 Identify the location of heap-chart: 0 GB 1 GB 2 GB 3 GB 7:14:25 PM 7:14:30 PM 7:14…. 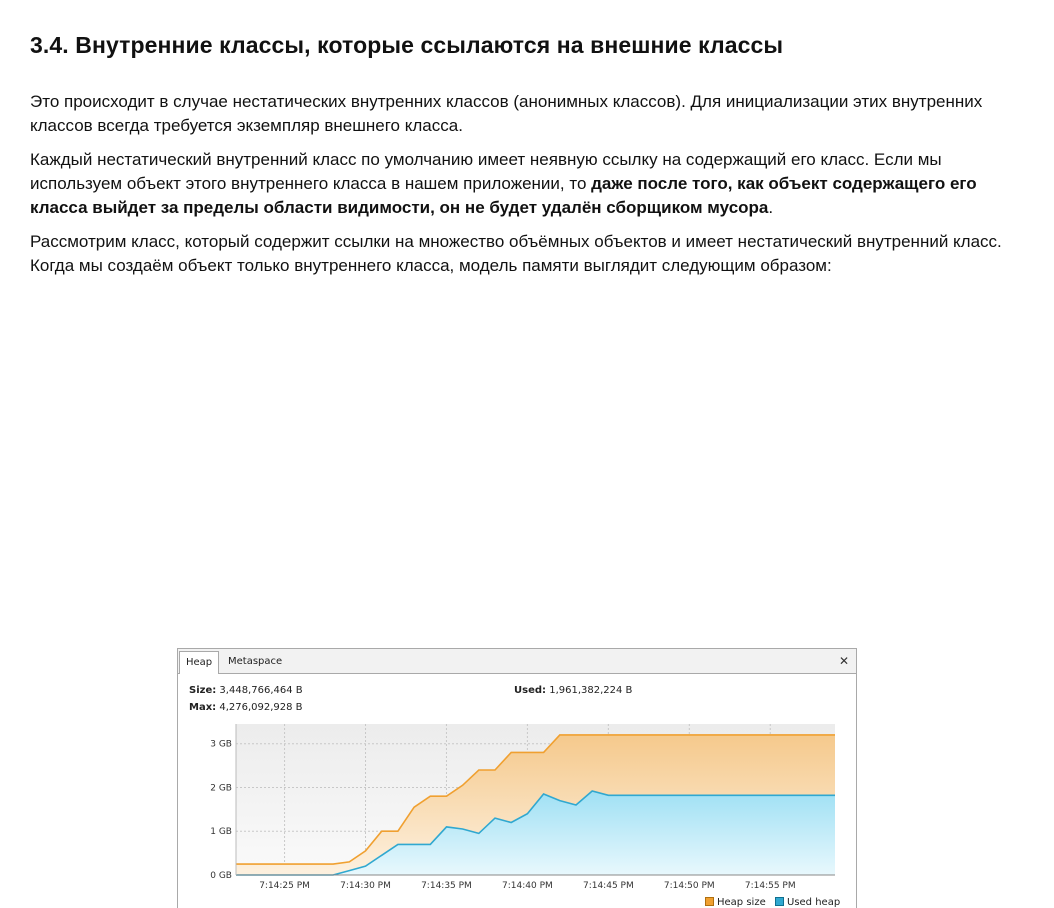
(522, 807).